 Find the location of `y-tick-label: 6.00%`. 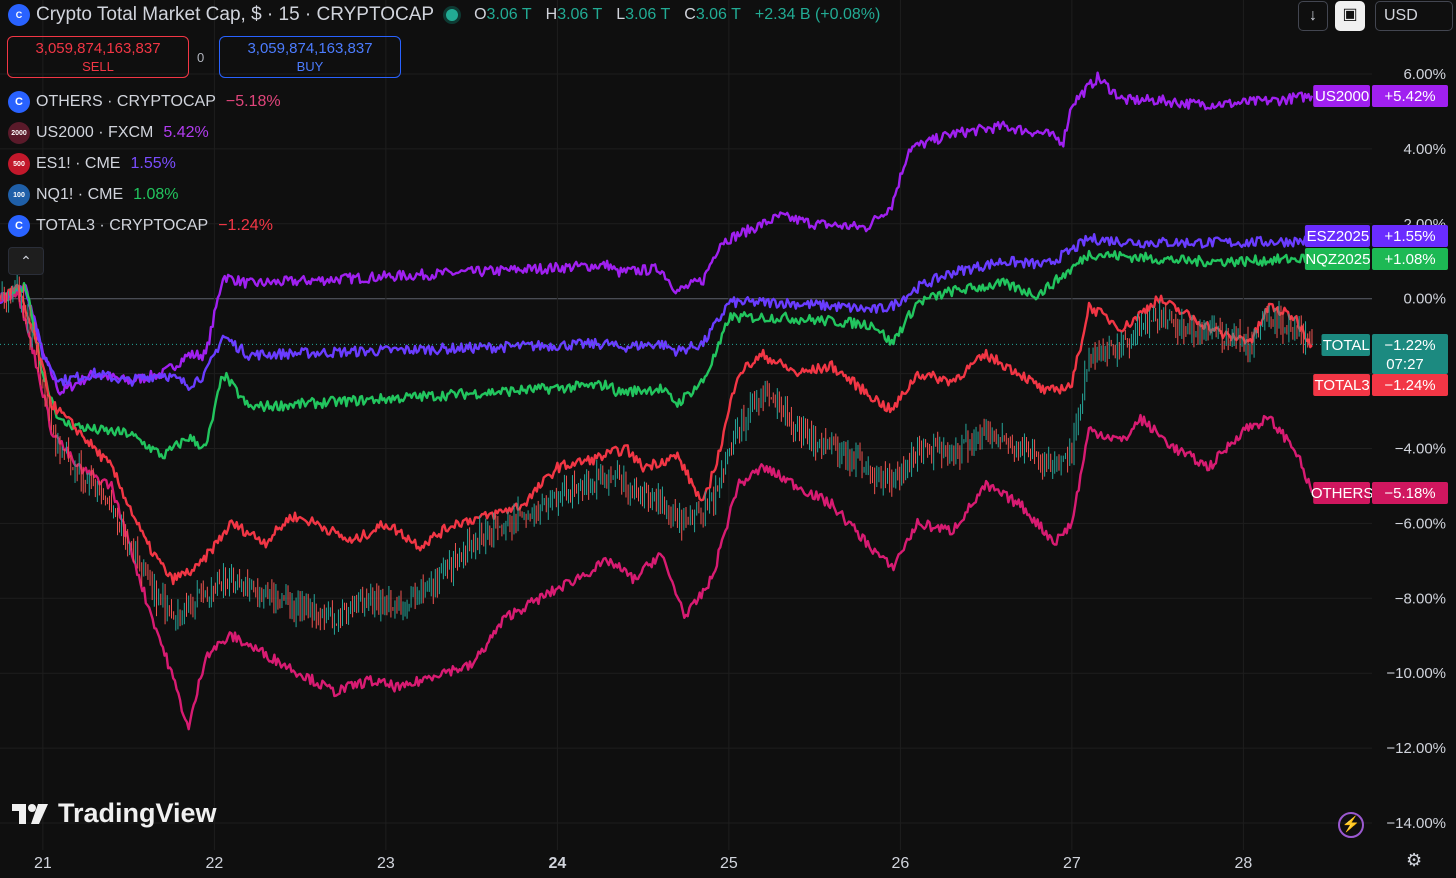

y-tick-label: 6.00% is located at coordinates (1424, 74).